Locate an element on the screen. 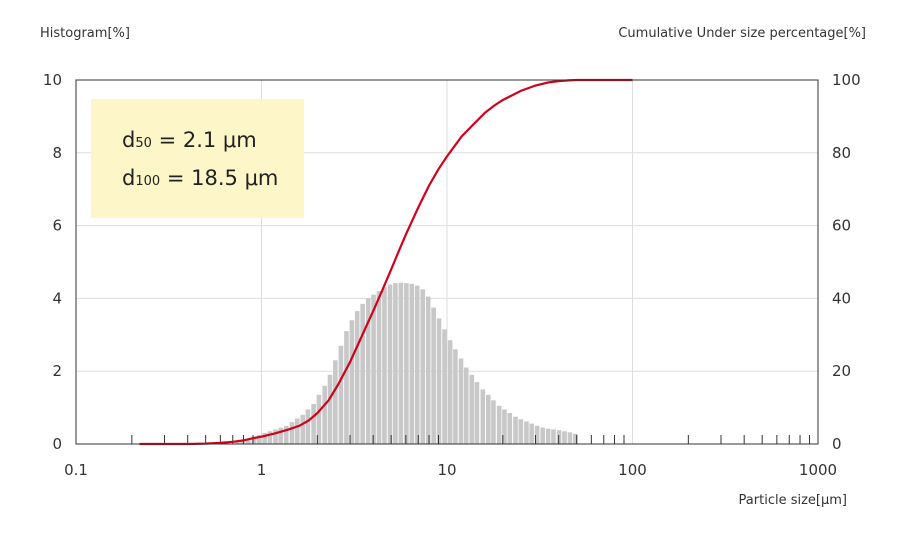 The image size is (900, 542). right-tick-label: 20 is located at coordinates (841, 371).